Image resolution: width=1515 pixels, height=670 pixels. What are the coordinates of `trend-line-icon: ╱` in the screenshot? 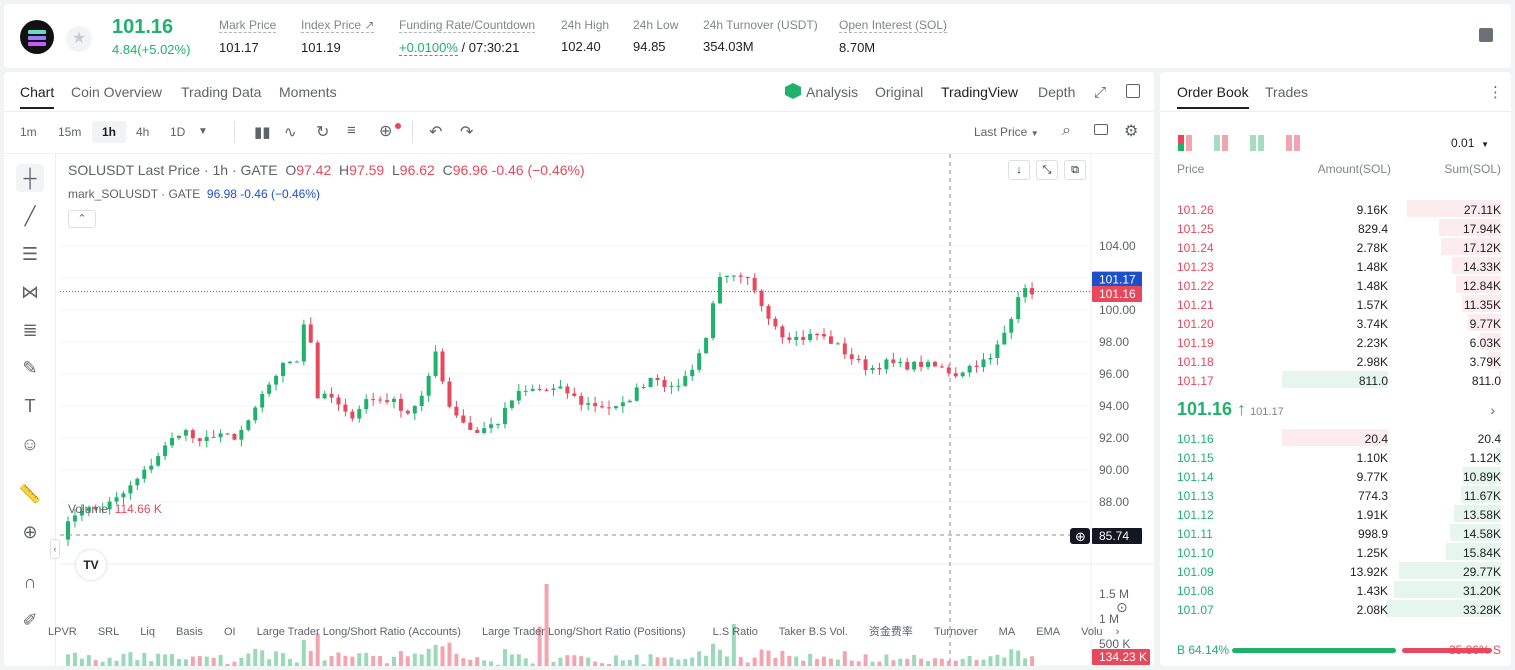 It's located at (30, 216).